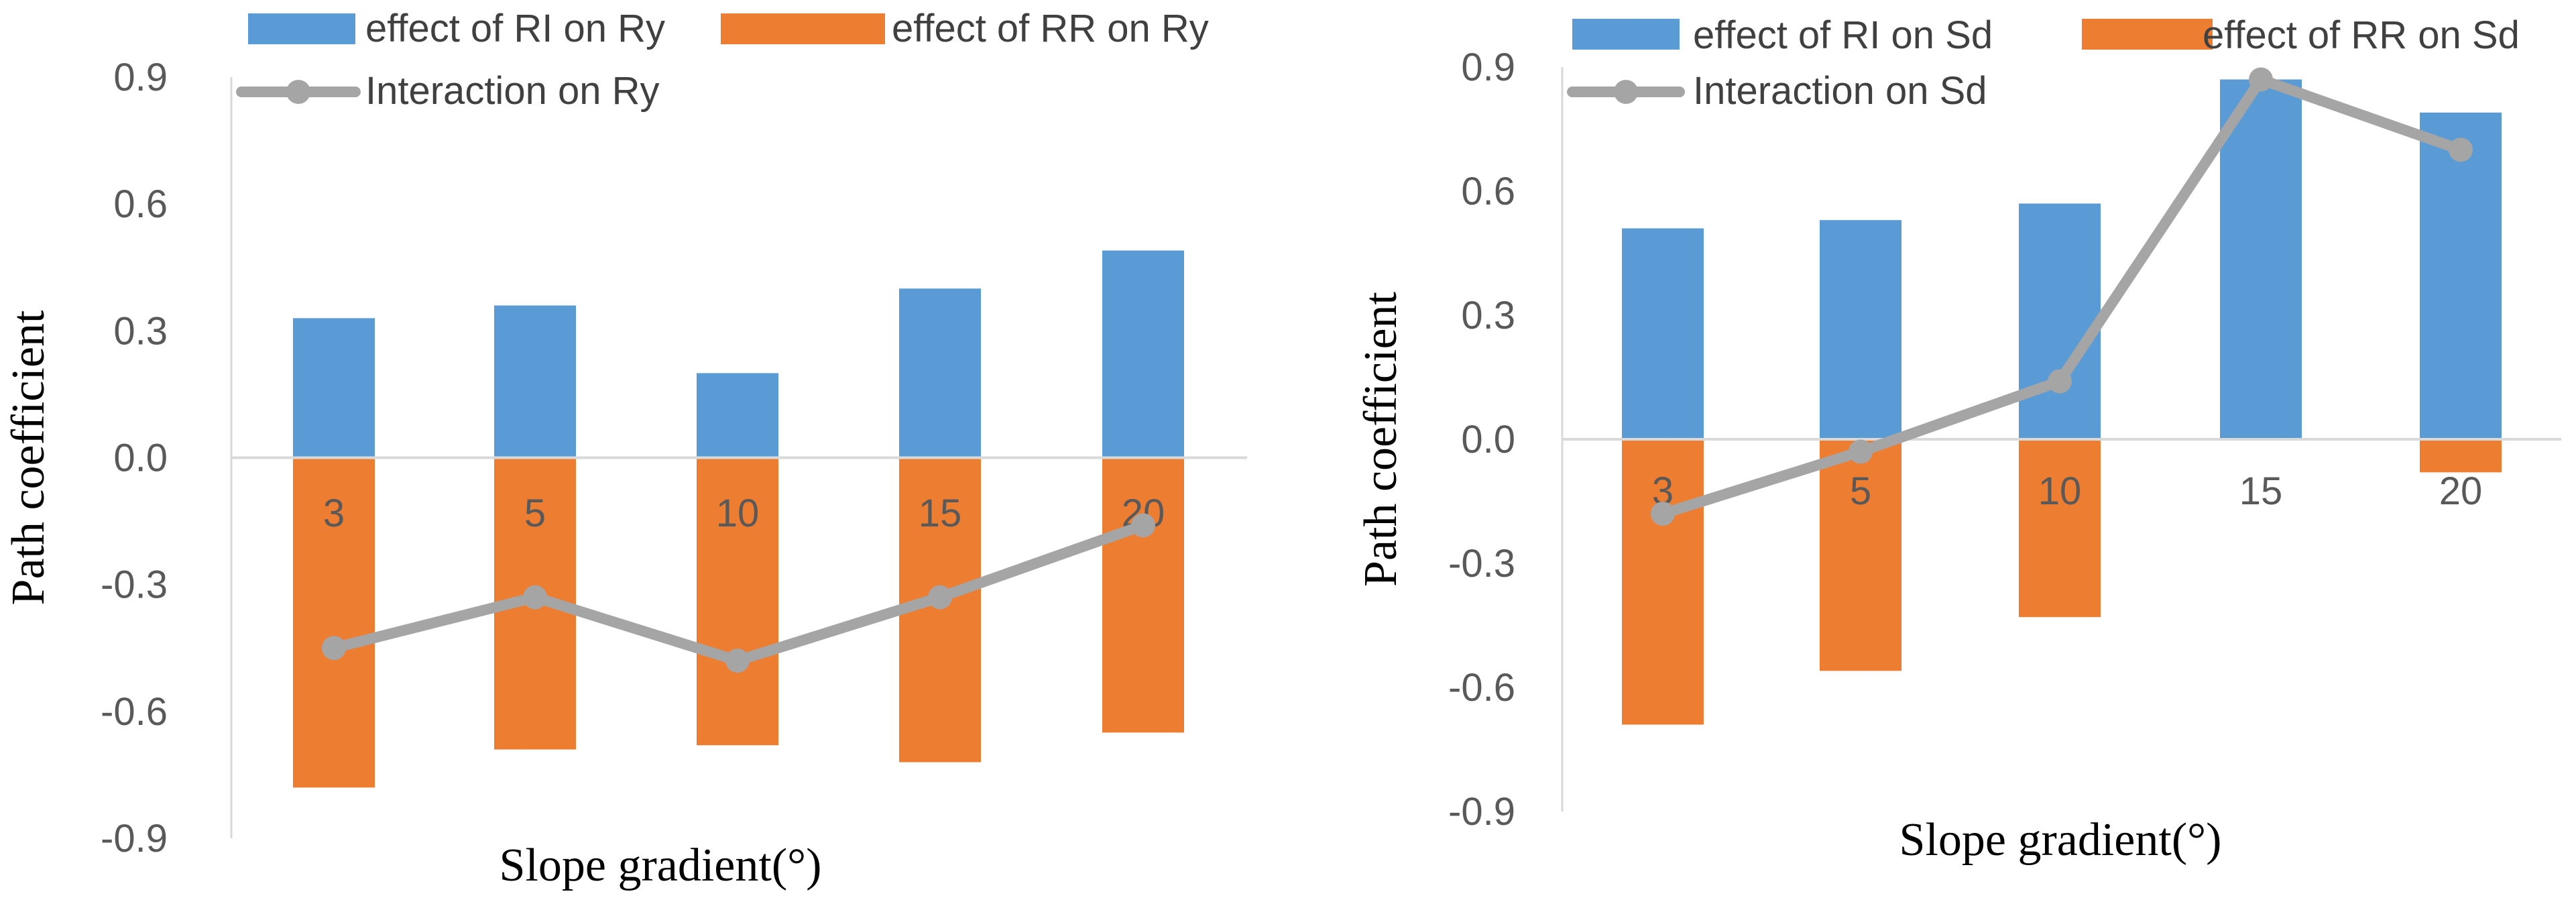  Describe the element at coordinates (1843, 35) in the screenshot. I see `legend-label: effect of RI on Sd` at that location.